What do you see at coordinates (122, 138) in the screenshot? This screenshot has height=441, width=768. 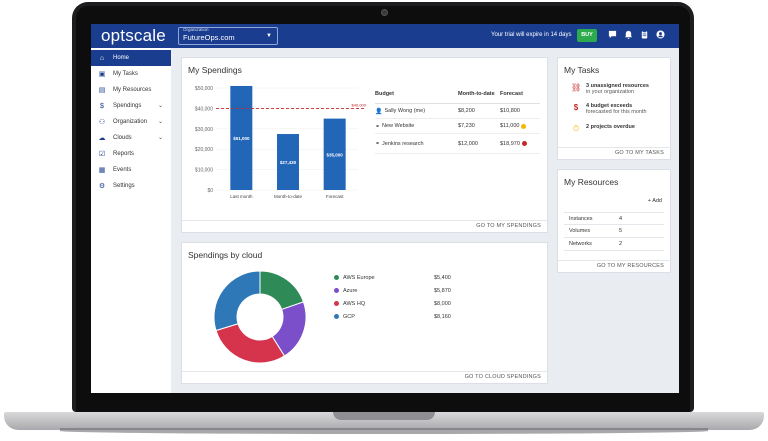 I see `sidebar-item-label: Clouds` at bounding box center [122, 138].